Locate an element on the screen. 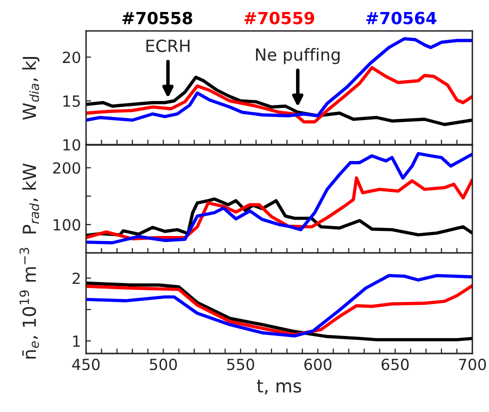 The width and height of the screenshot is (489, 412). y-tick-label: 2 is located at coordinates (76, 278).